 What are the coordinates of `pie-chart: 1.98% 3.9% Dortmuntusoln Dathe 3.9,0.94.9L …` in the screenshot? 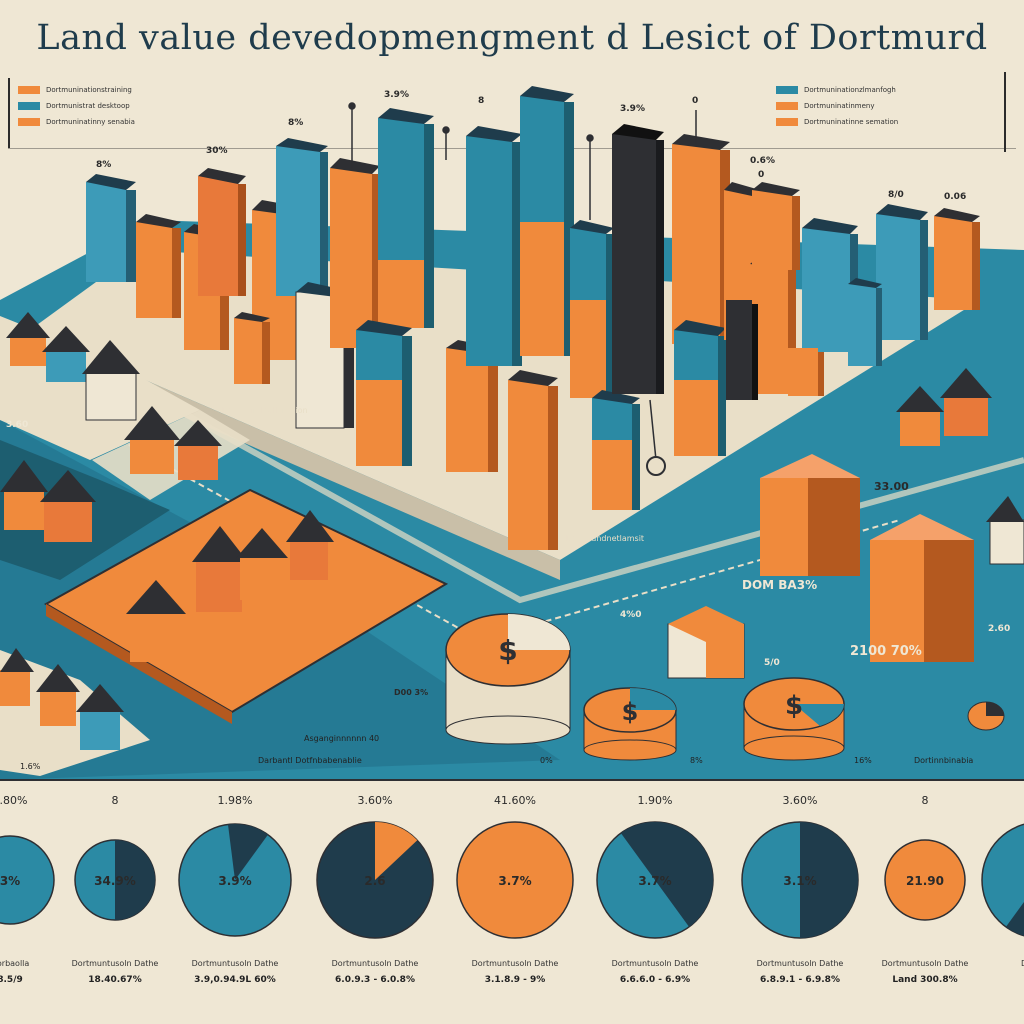 It's located at (235, 889).